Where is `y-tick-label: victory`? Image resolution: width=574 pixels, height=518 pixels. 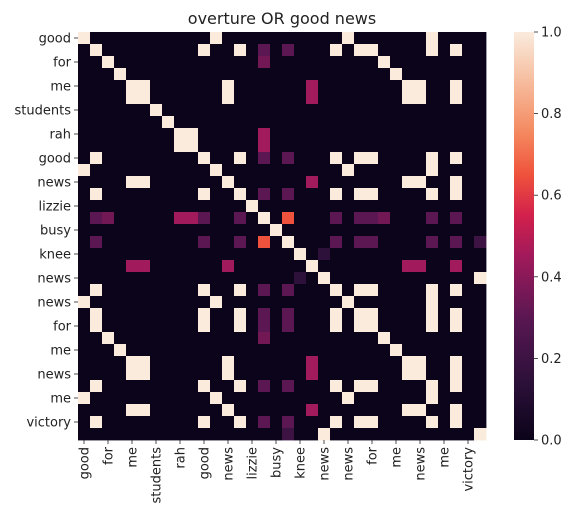 y-tick-label: victory is located at coordinates (48, 423).